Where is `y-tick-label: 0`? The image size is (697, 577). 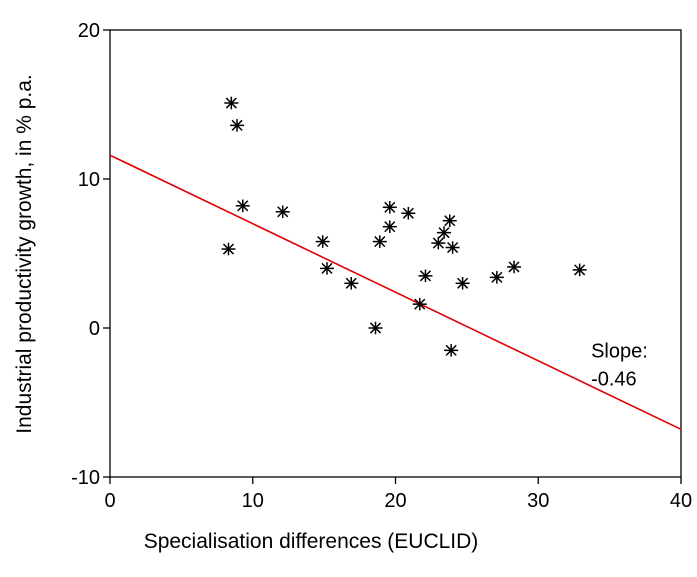 y-tick-label: 0 is located at coordinates (94, 329).